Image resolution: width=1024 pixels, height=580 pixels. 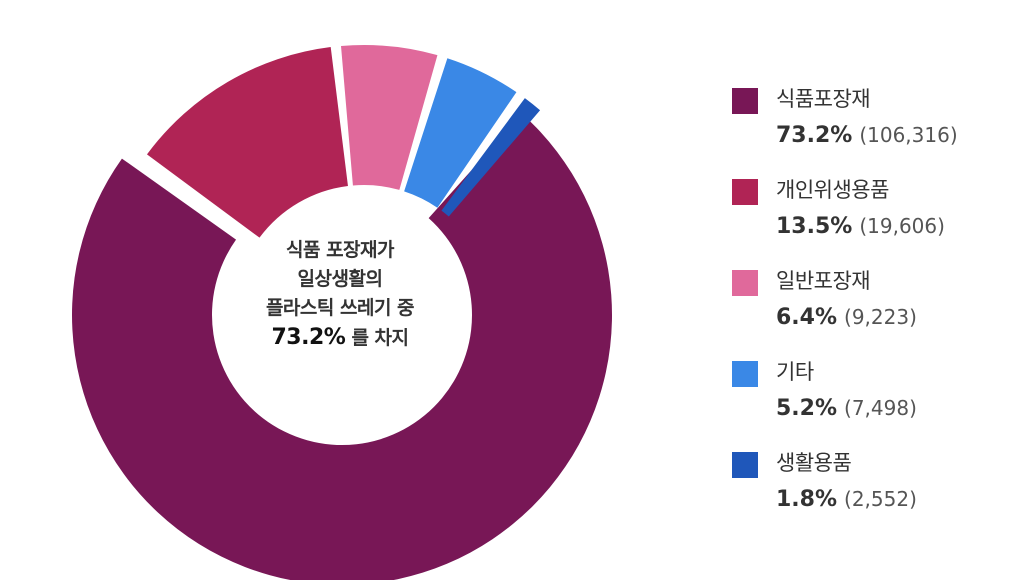 I want to click on center-suffix: 를 차지, so click(x=380, y=338).